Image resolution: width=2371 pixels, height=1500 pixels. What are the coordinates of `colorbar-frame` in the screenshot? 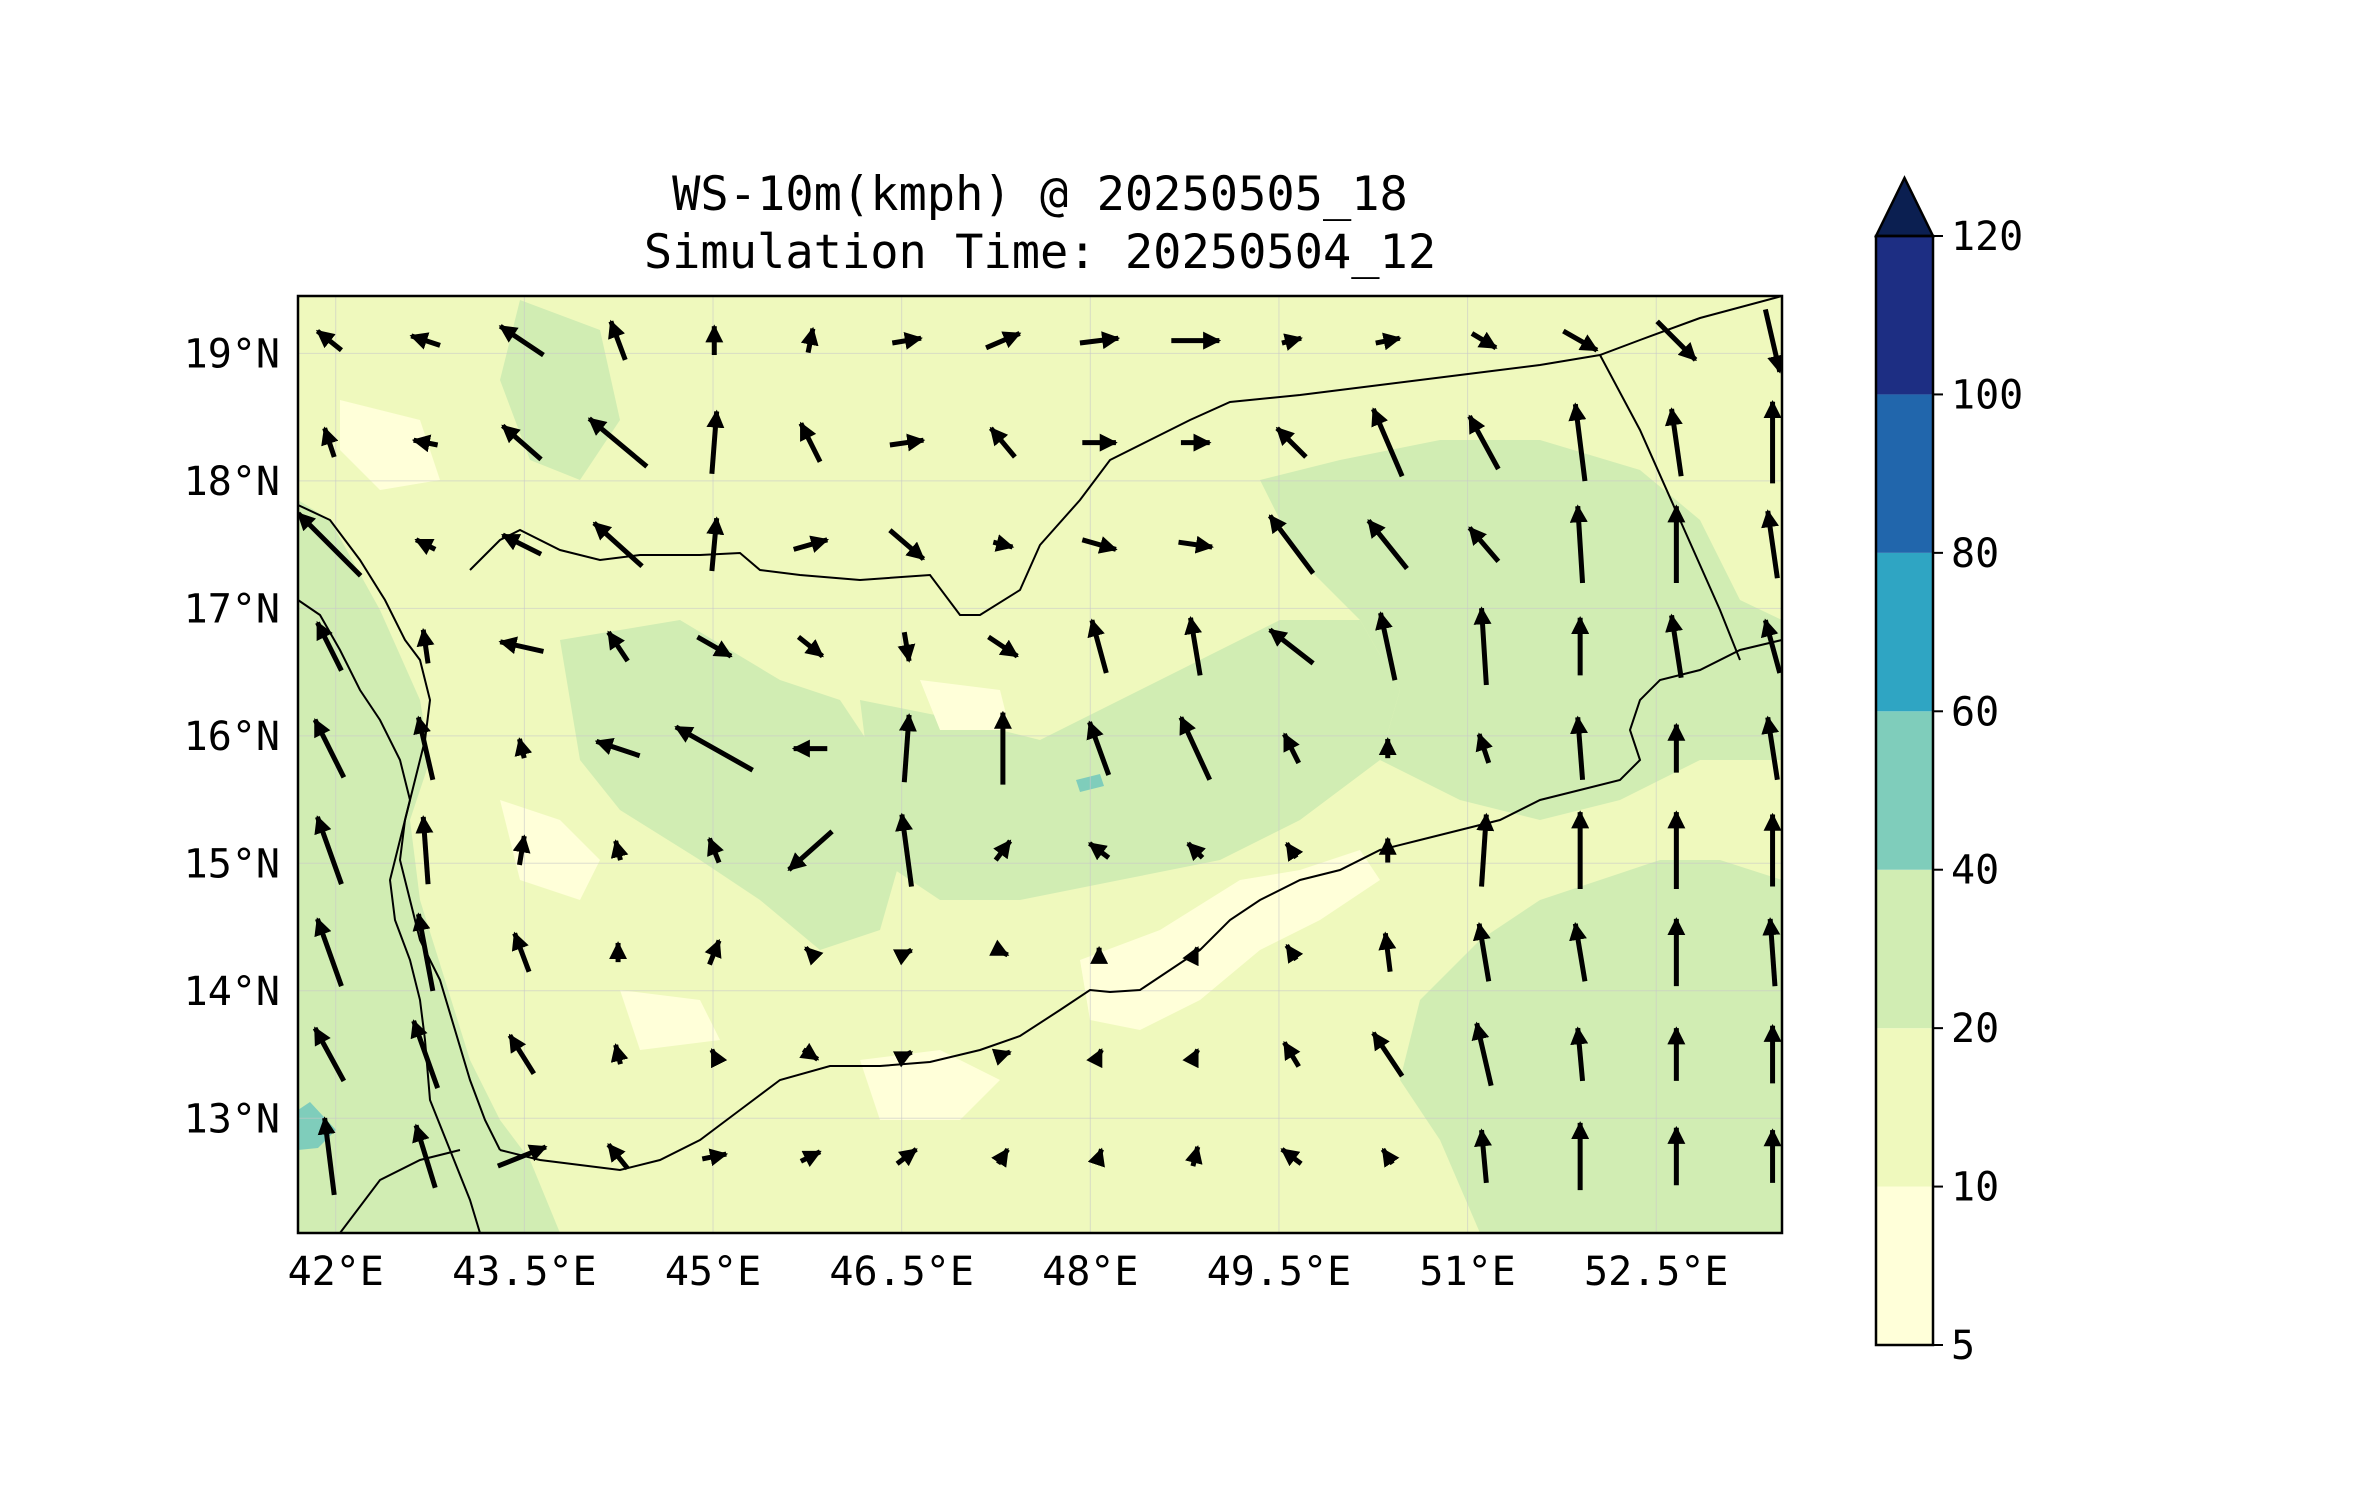 It's located at (1904, 790).